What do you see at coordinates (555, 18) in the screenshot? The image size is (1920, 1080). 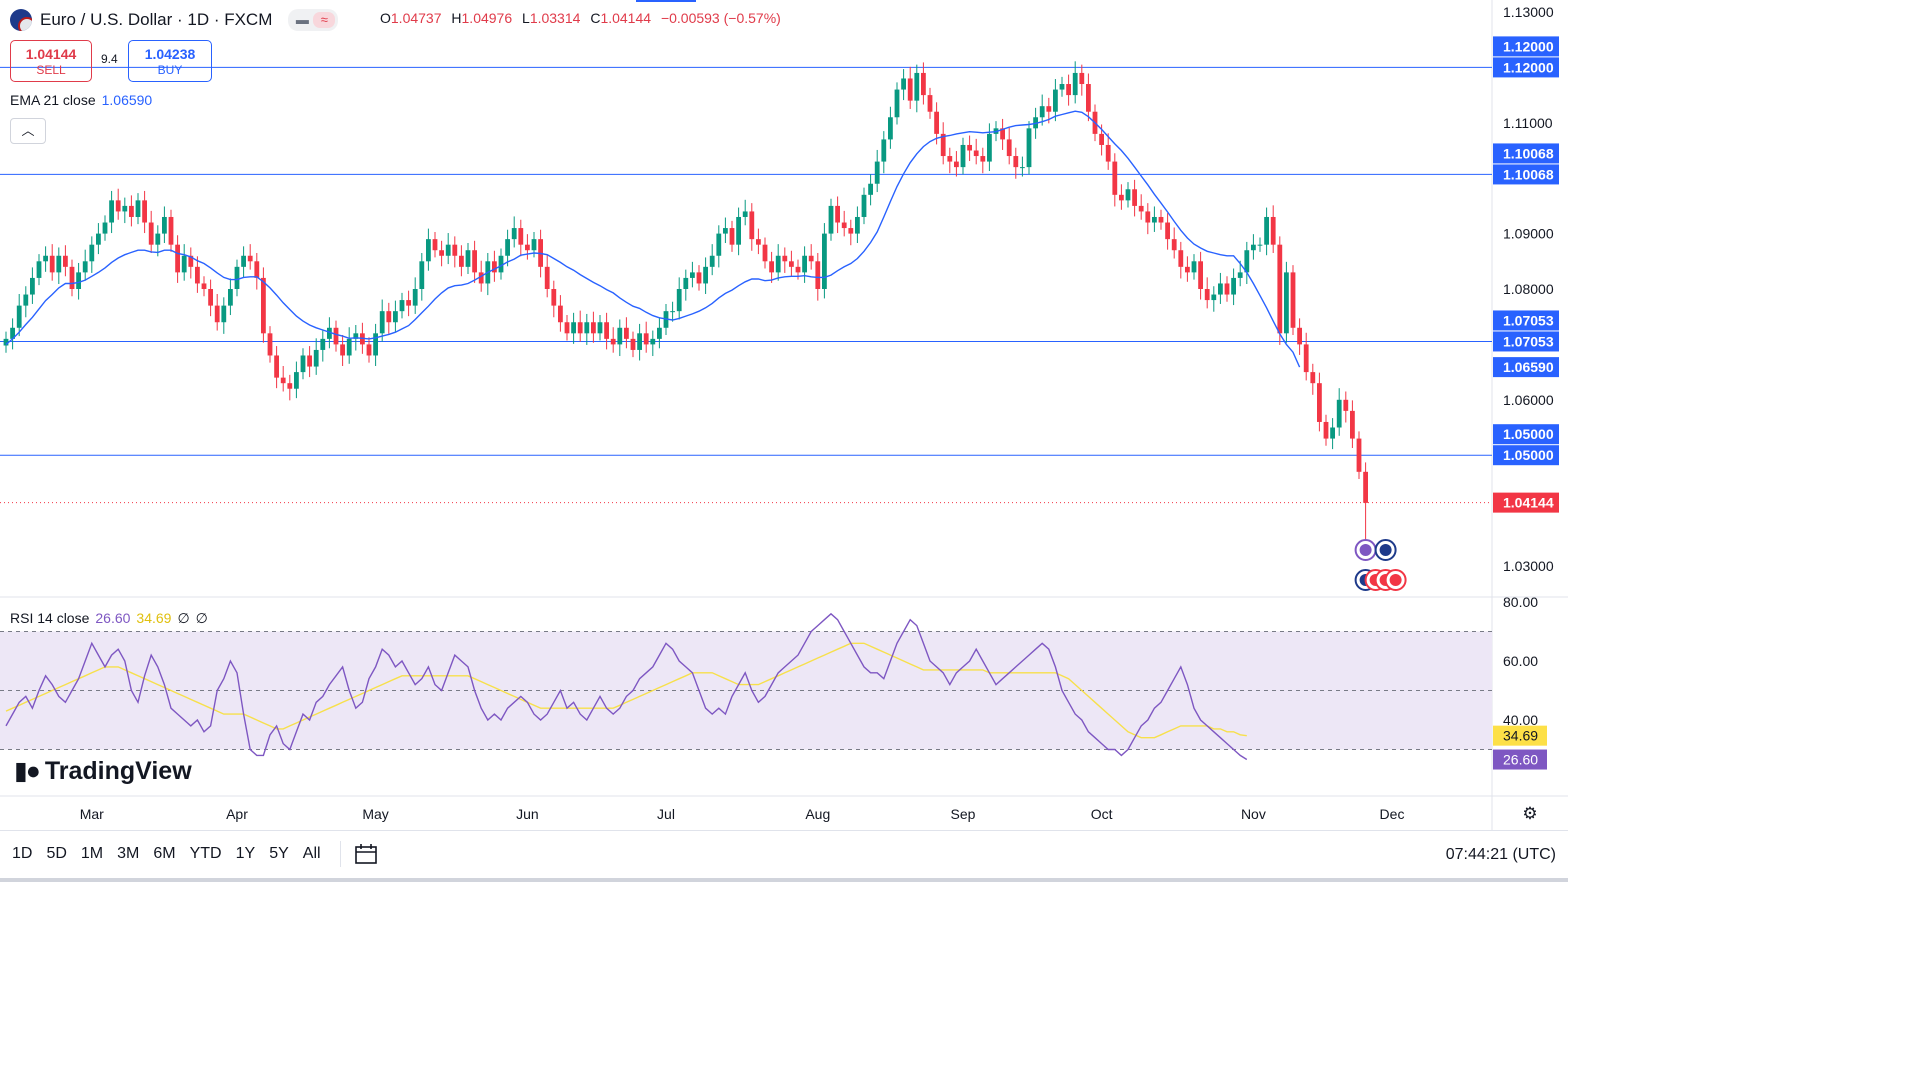 I see `ohlc-low: 1.03314` at bounding box center [555, 18].